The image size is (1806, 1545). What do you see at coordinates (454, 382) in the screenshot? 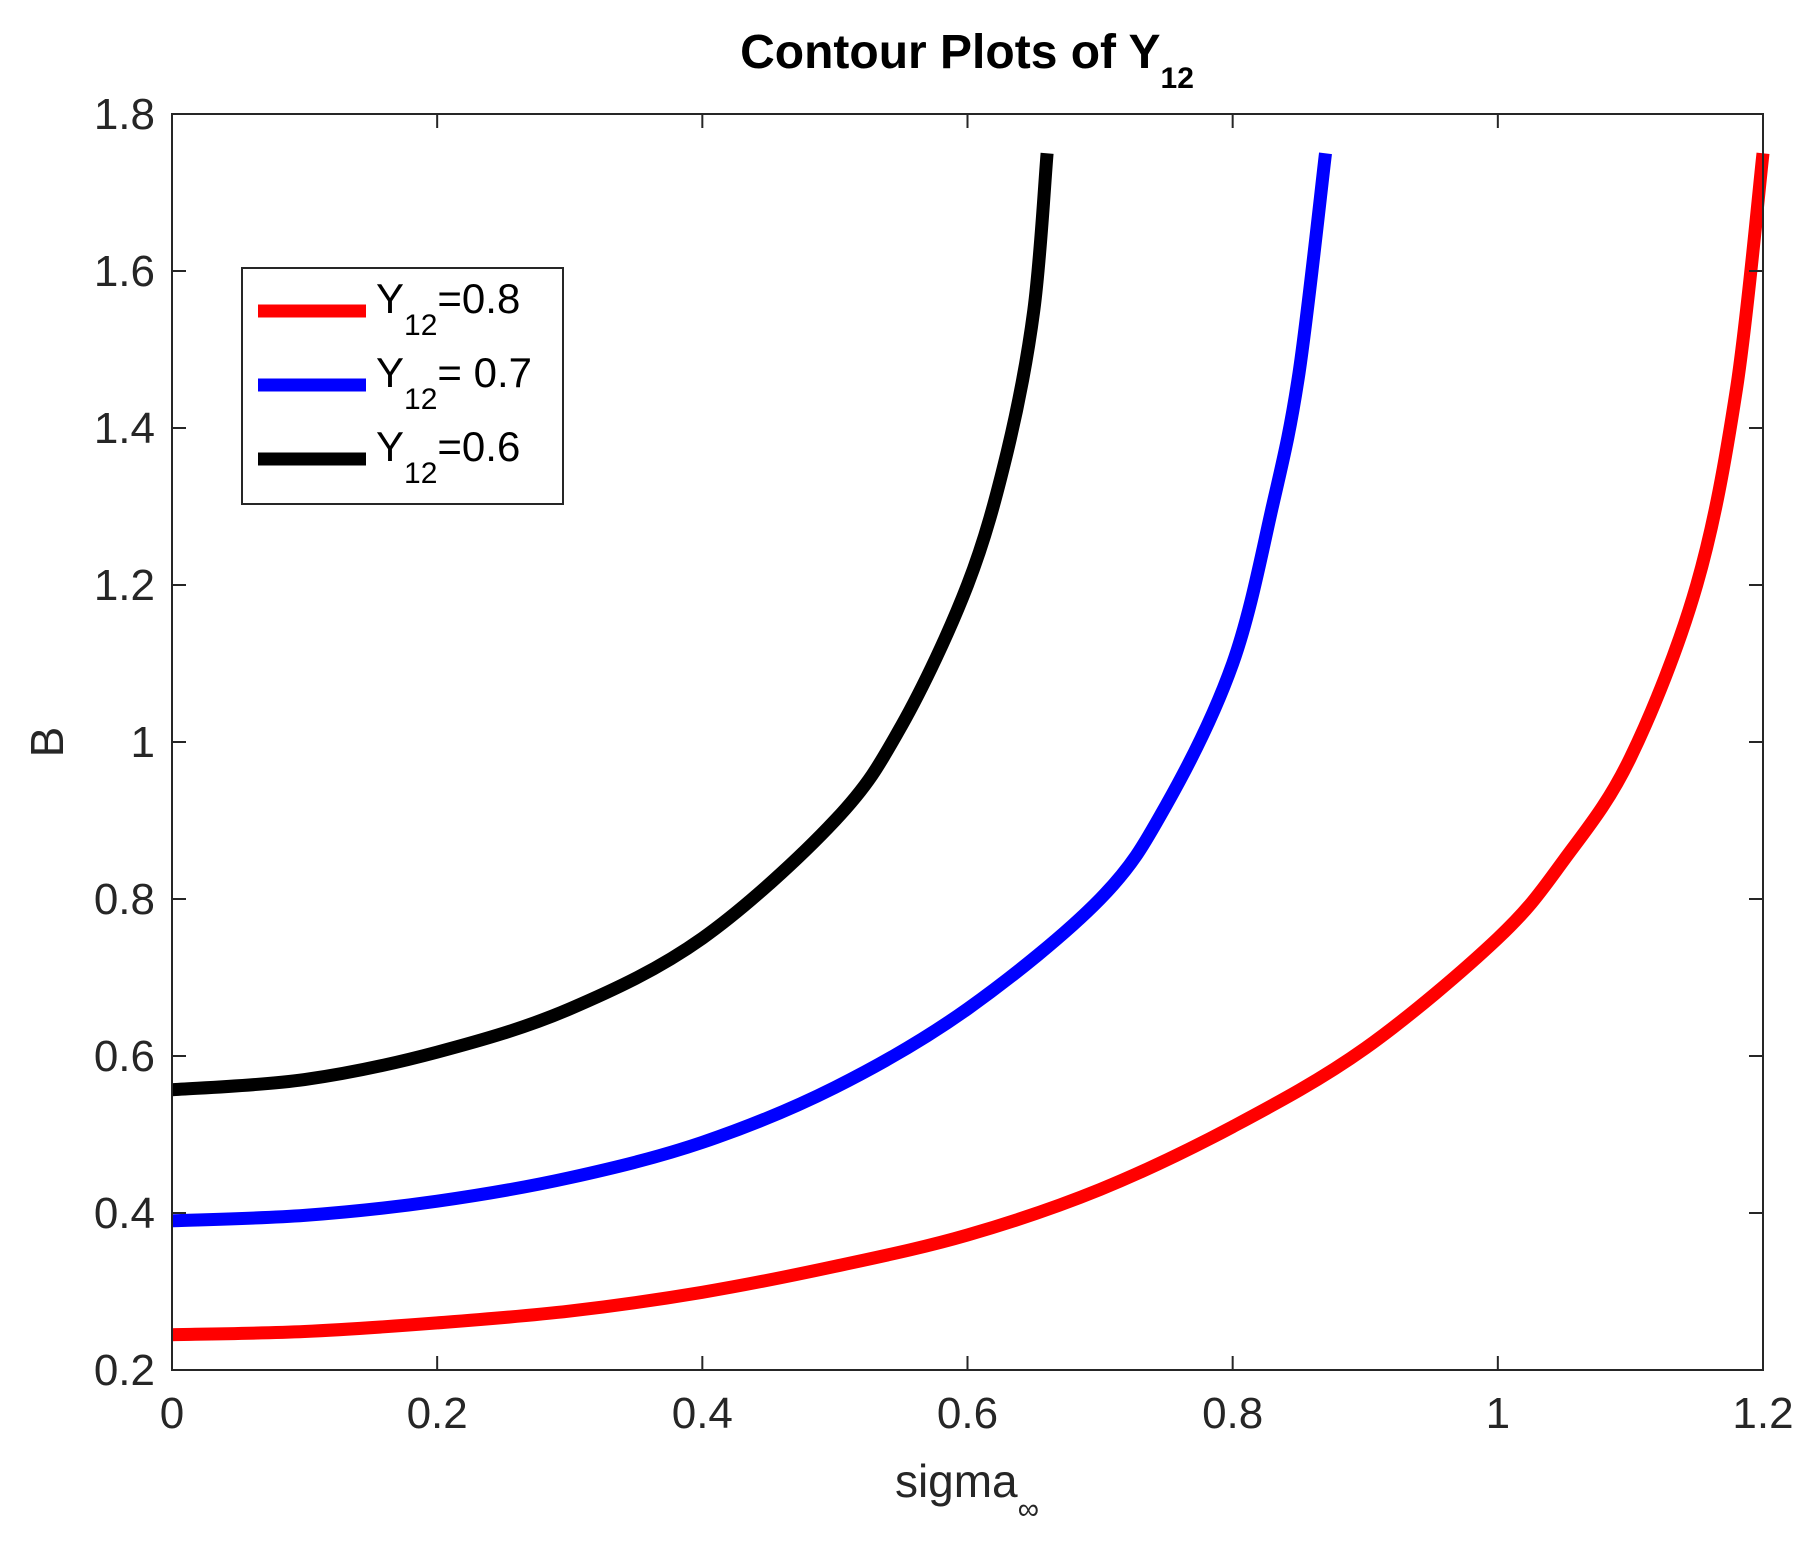
I see `legend-label-1: Y12= 0.7` at bounding box center [454, 382].